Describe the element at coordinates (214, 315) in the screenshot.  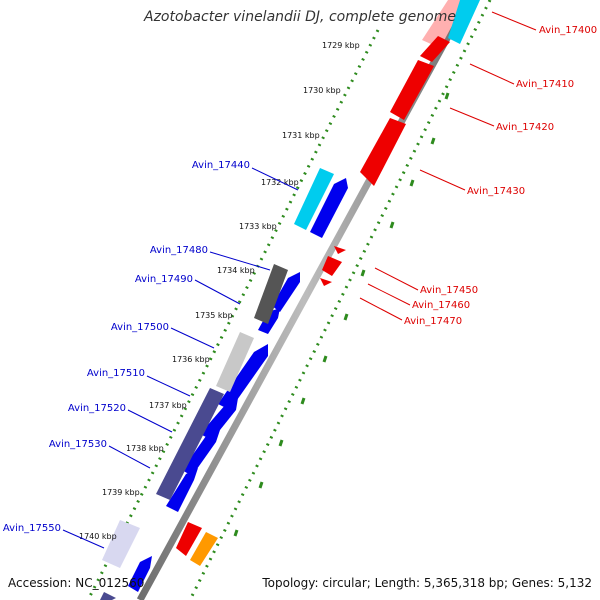
I see `ruler-tick-label: 1735 kbp` at that location.